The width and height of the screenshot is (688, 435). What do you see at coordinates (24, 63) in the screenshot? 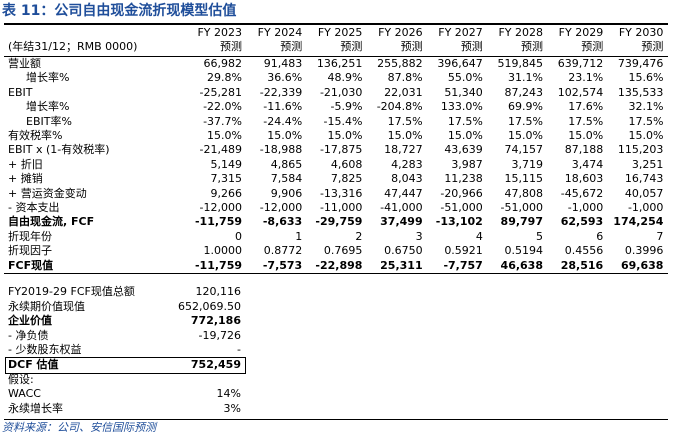
I see `row-label: 营业额` at bounding box center [24, 63].